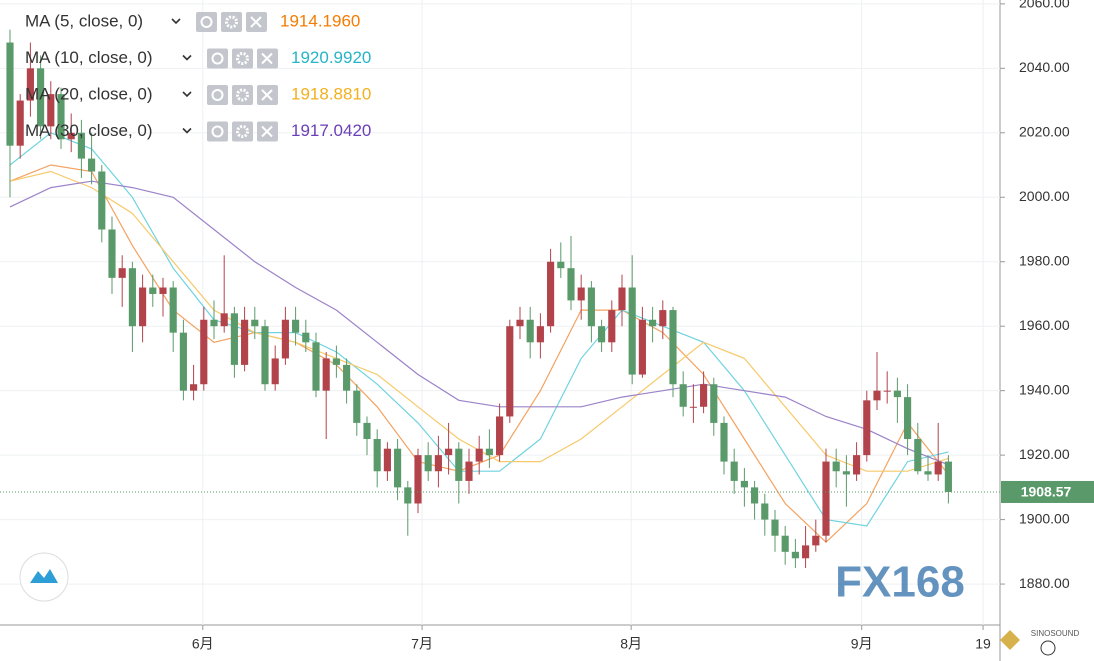 This screenshot has height=661, width=1094. Describe the element at coordinates (1044, 389) in the screenshot. I see `y-tick-label: 1940.00` at that location.